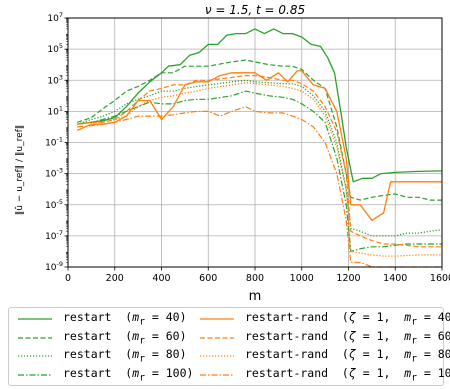 The width and height of the screenshot is (450, 389). I want to click on x-tick-label: 1600, so click(440, 278).